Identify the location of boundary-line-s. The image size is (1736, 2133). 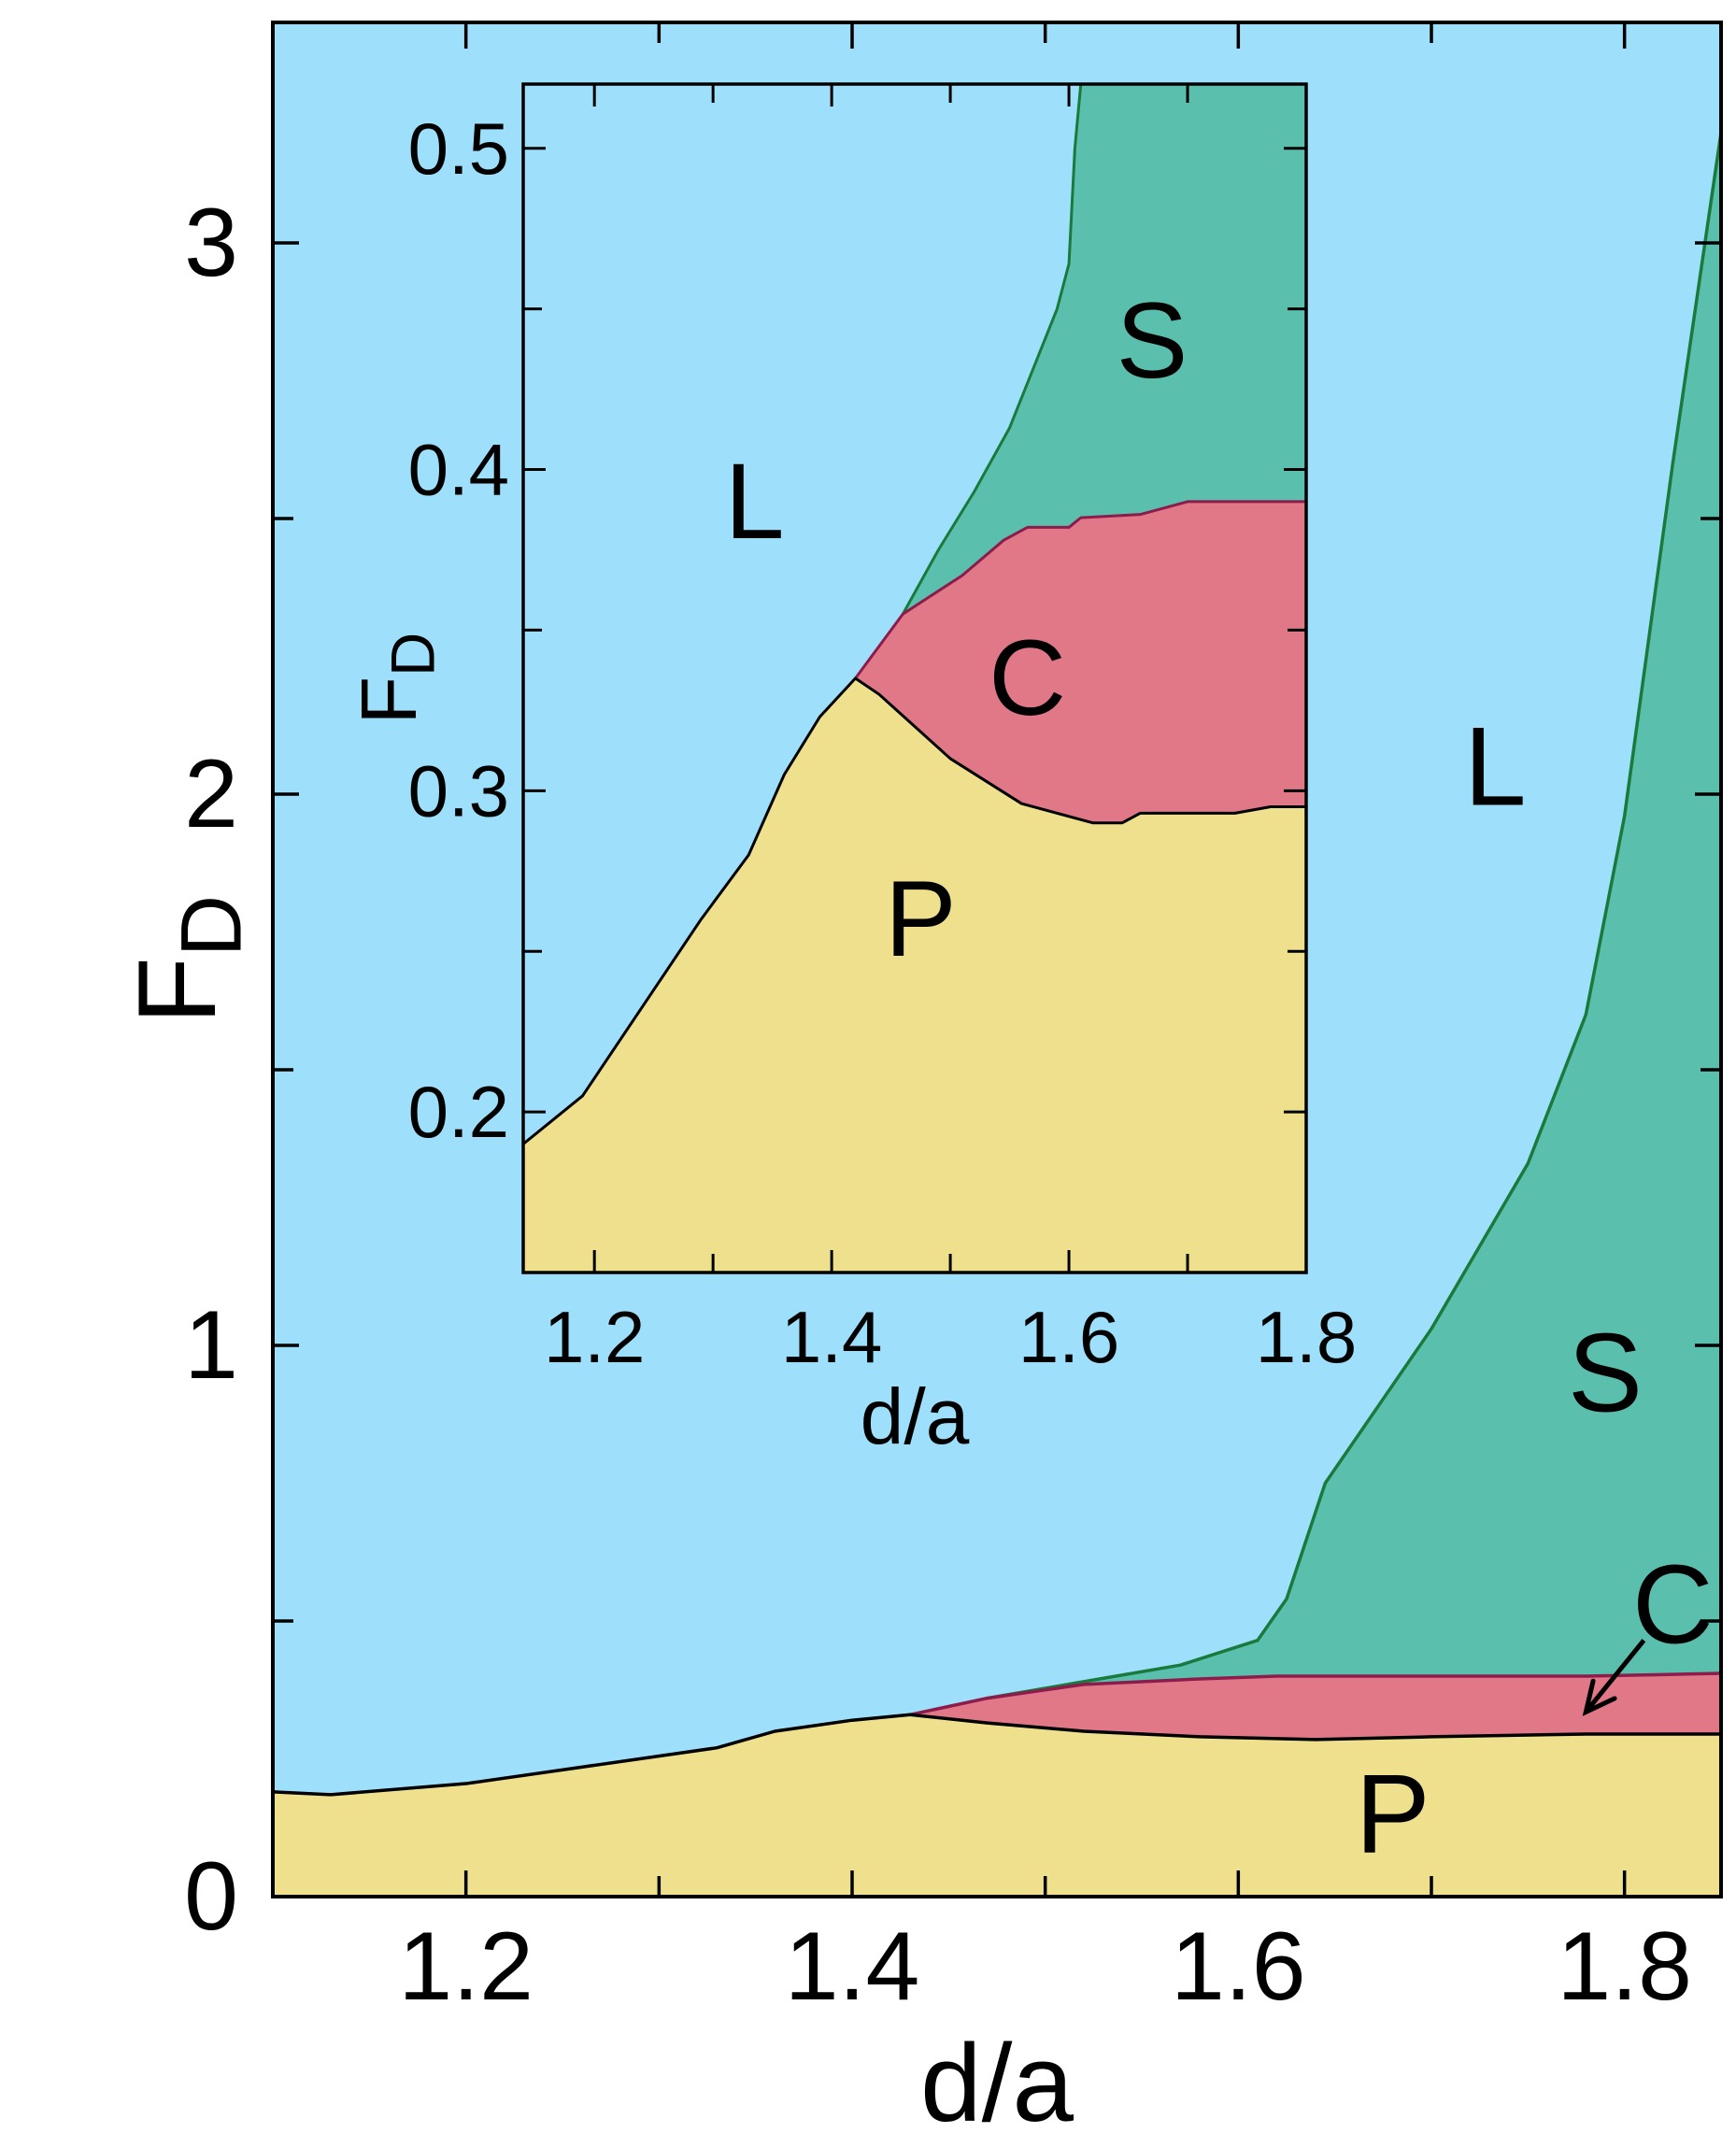
(1103, 349).